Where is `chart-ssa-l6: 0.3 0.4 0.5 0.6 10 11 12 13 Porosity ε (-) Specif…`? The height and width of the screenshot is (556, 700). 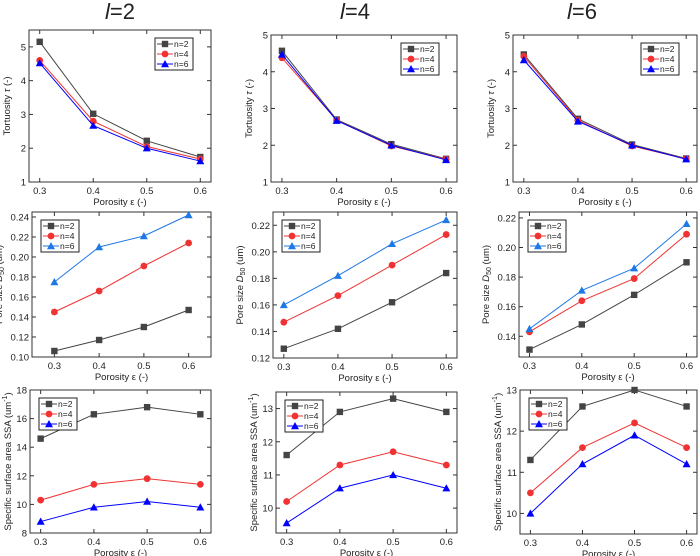
chart-ssa-l6: 0.3 0.4 0.5 0.6 10 11 12 13 Porosity ε (-) Specif… is located at coordinates (595, 471).